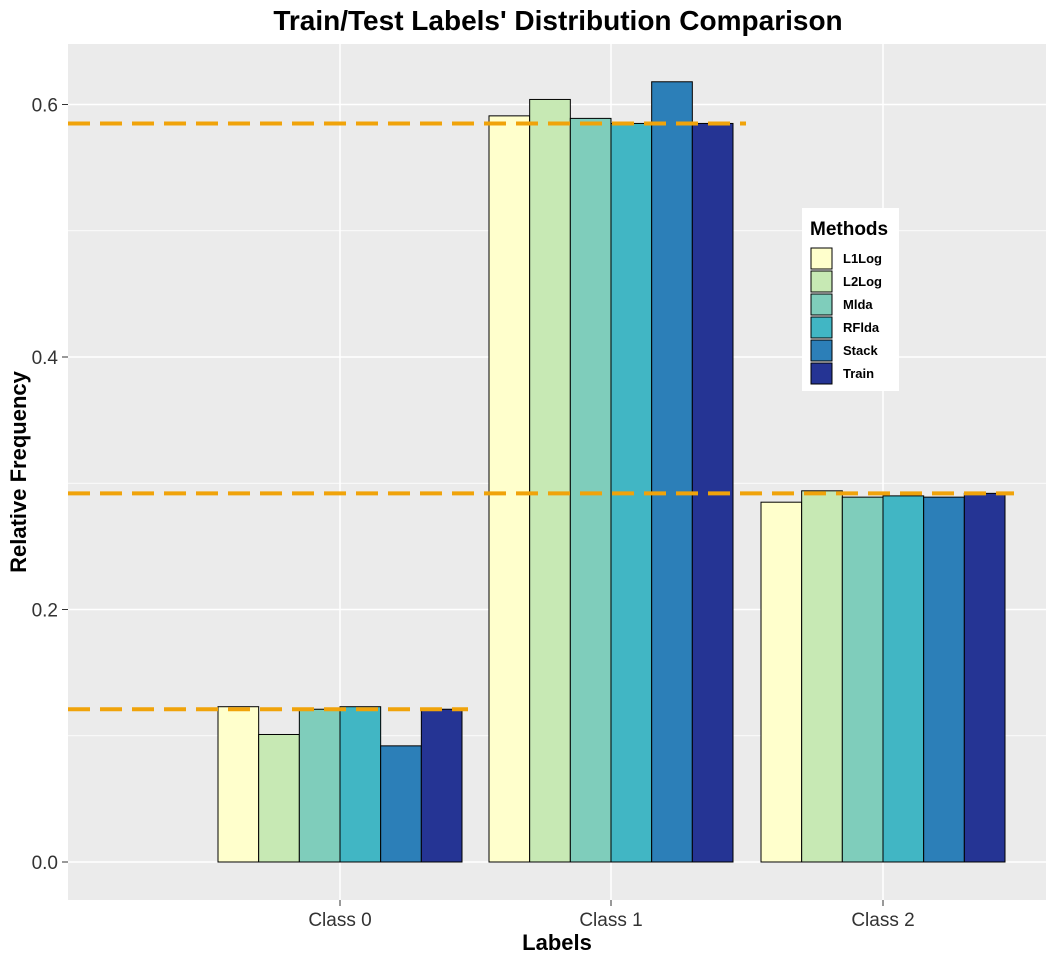 The image size is (1054, 967). Describe the element at coordinates (858, 373) in the screenshot. I see `legend-label-train: Train` at that location.